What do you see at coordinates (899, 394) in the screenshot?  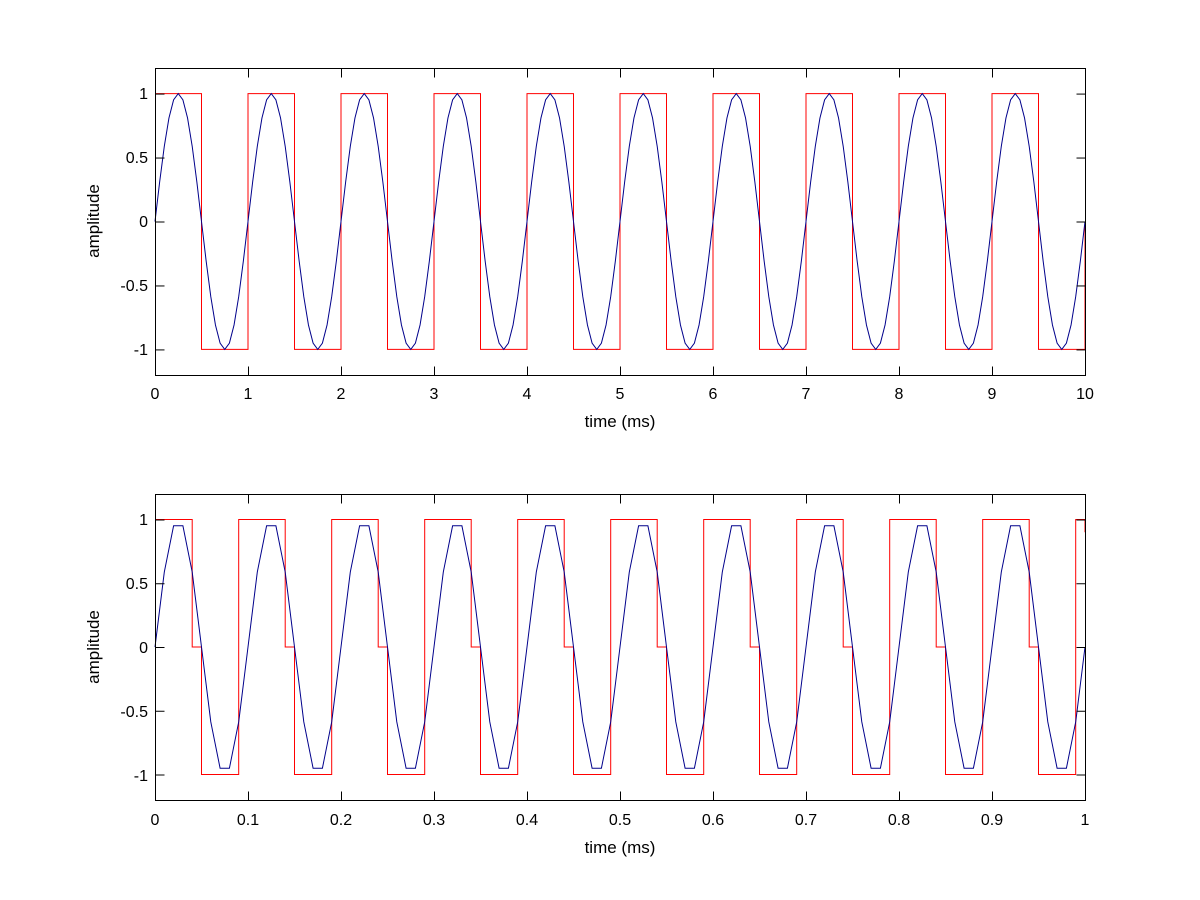 I see `x-tick-label: 8` at bounding box center [899, 394].